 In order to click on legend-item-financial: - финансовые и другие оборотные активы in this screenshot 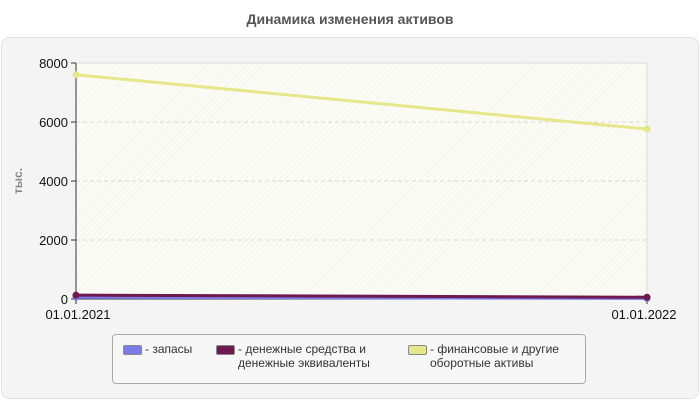, I will do `click(483, 356)`.